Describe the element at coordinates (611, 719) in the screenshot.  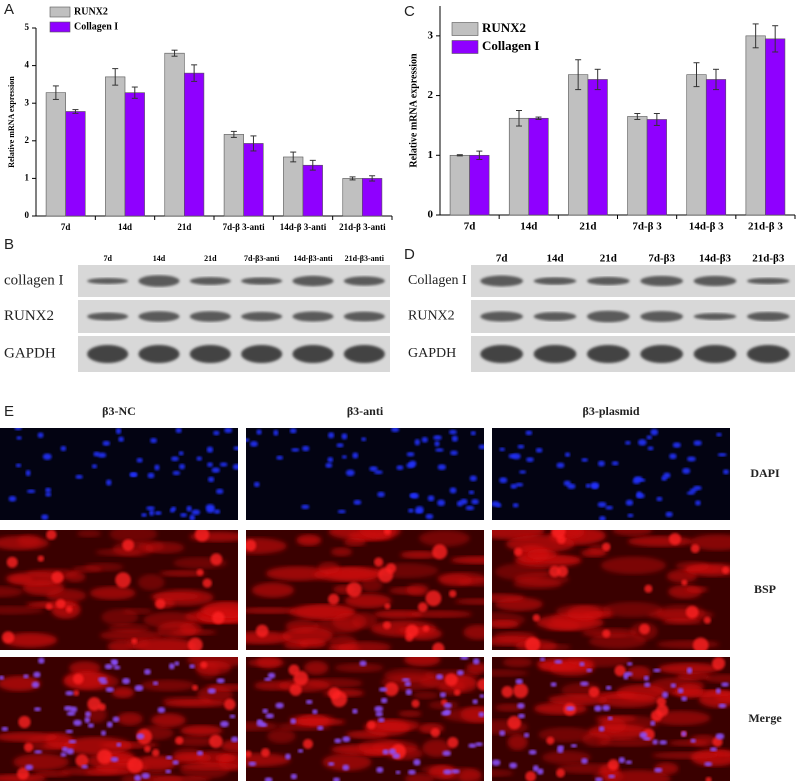
I see `micrograph` at that location.